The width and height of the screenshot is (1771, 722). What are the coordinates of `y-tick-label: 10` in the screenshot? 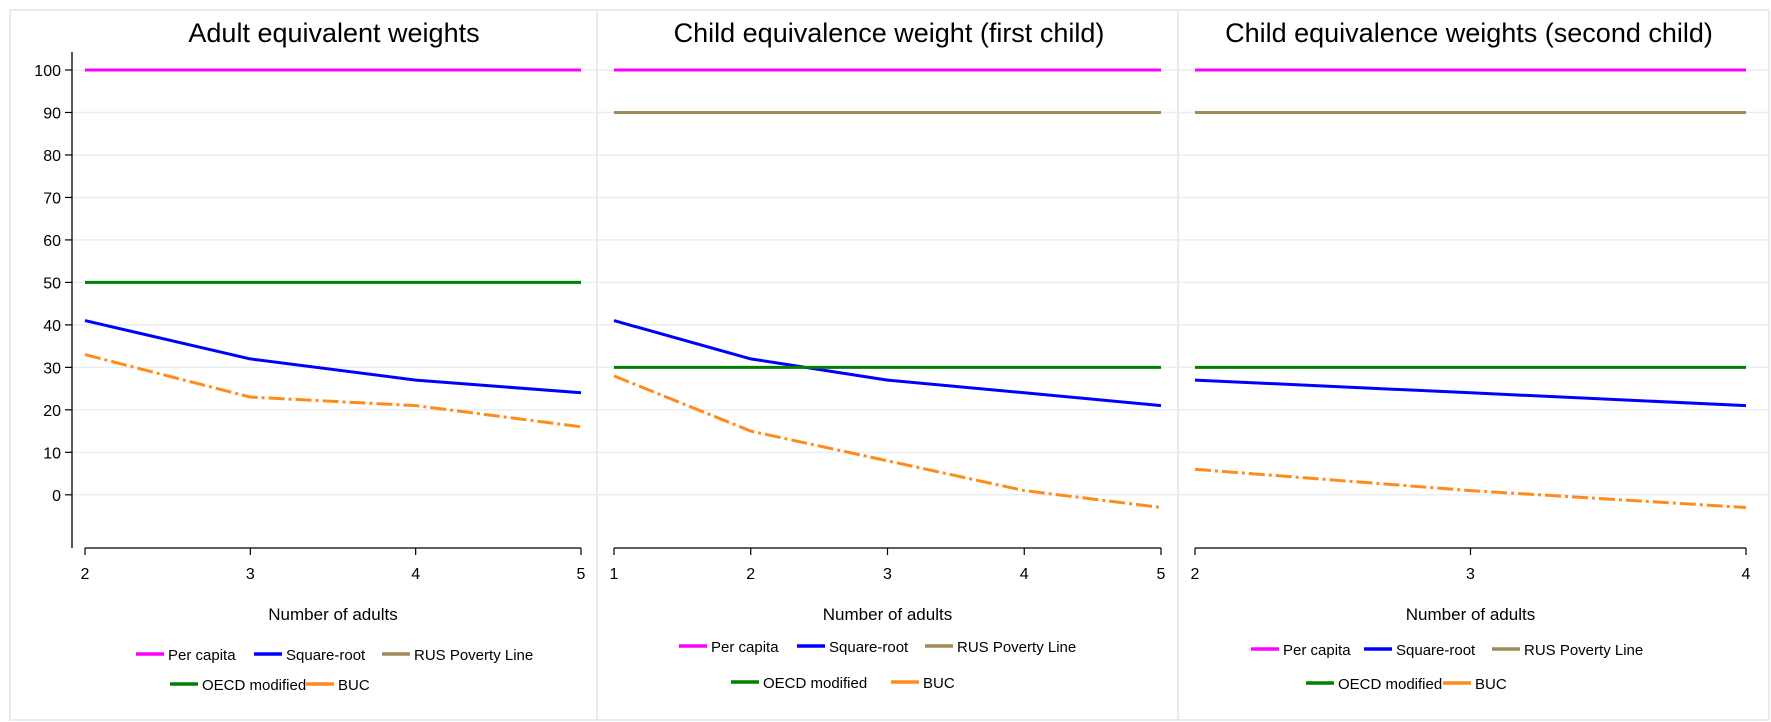 It's located at (52, 453).